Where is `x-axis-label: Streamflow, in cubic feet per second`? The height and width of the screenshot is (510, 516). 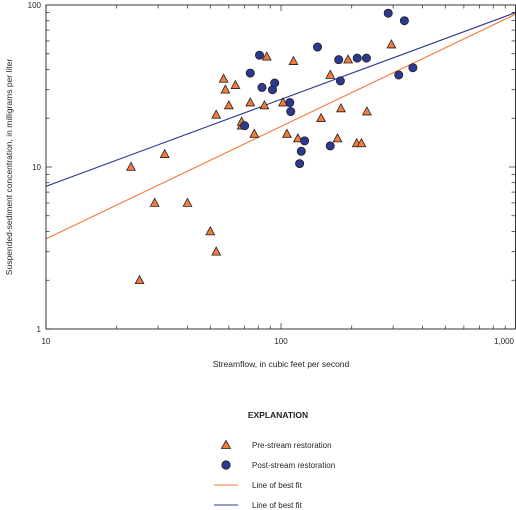 x-axis-label: Streamflow, in cubic feet per second is located at coordinates (281, 364).